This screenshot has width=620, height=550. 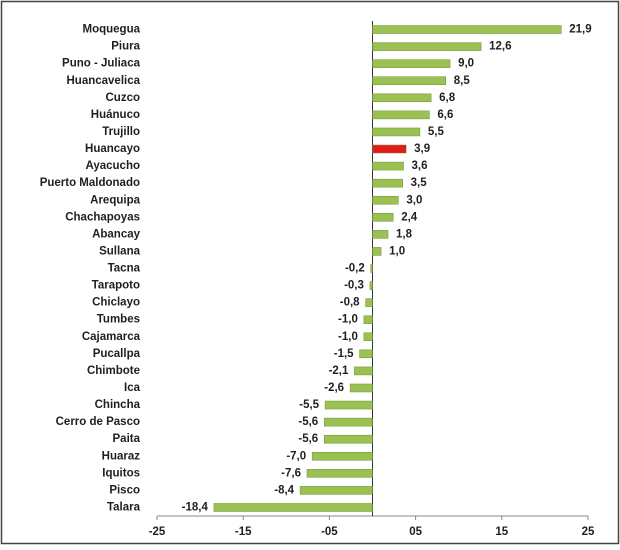 I want to click on y-tick-label: Piura, so click(x=125, y=47).